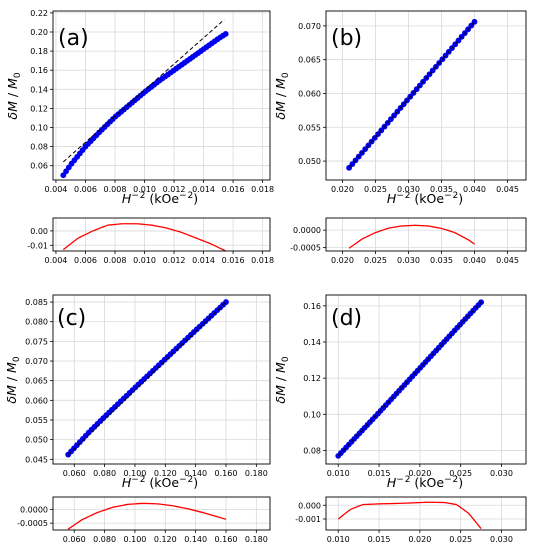  Describe the element at coordinates (14, 95) in the screenshot. I see `panel-a-ylabel: δM / M0` at that location.